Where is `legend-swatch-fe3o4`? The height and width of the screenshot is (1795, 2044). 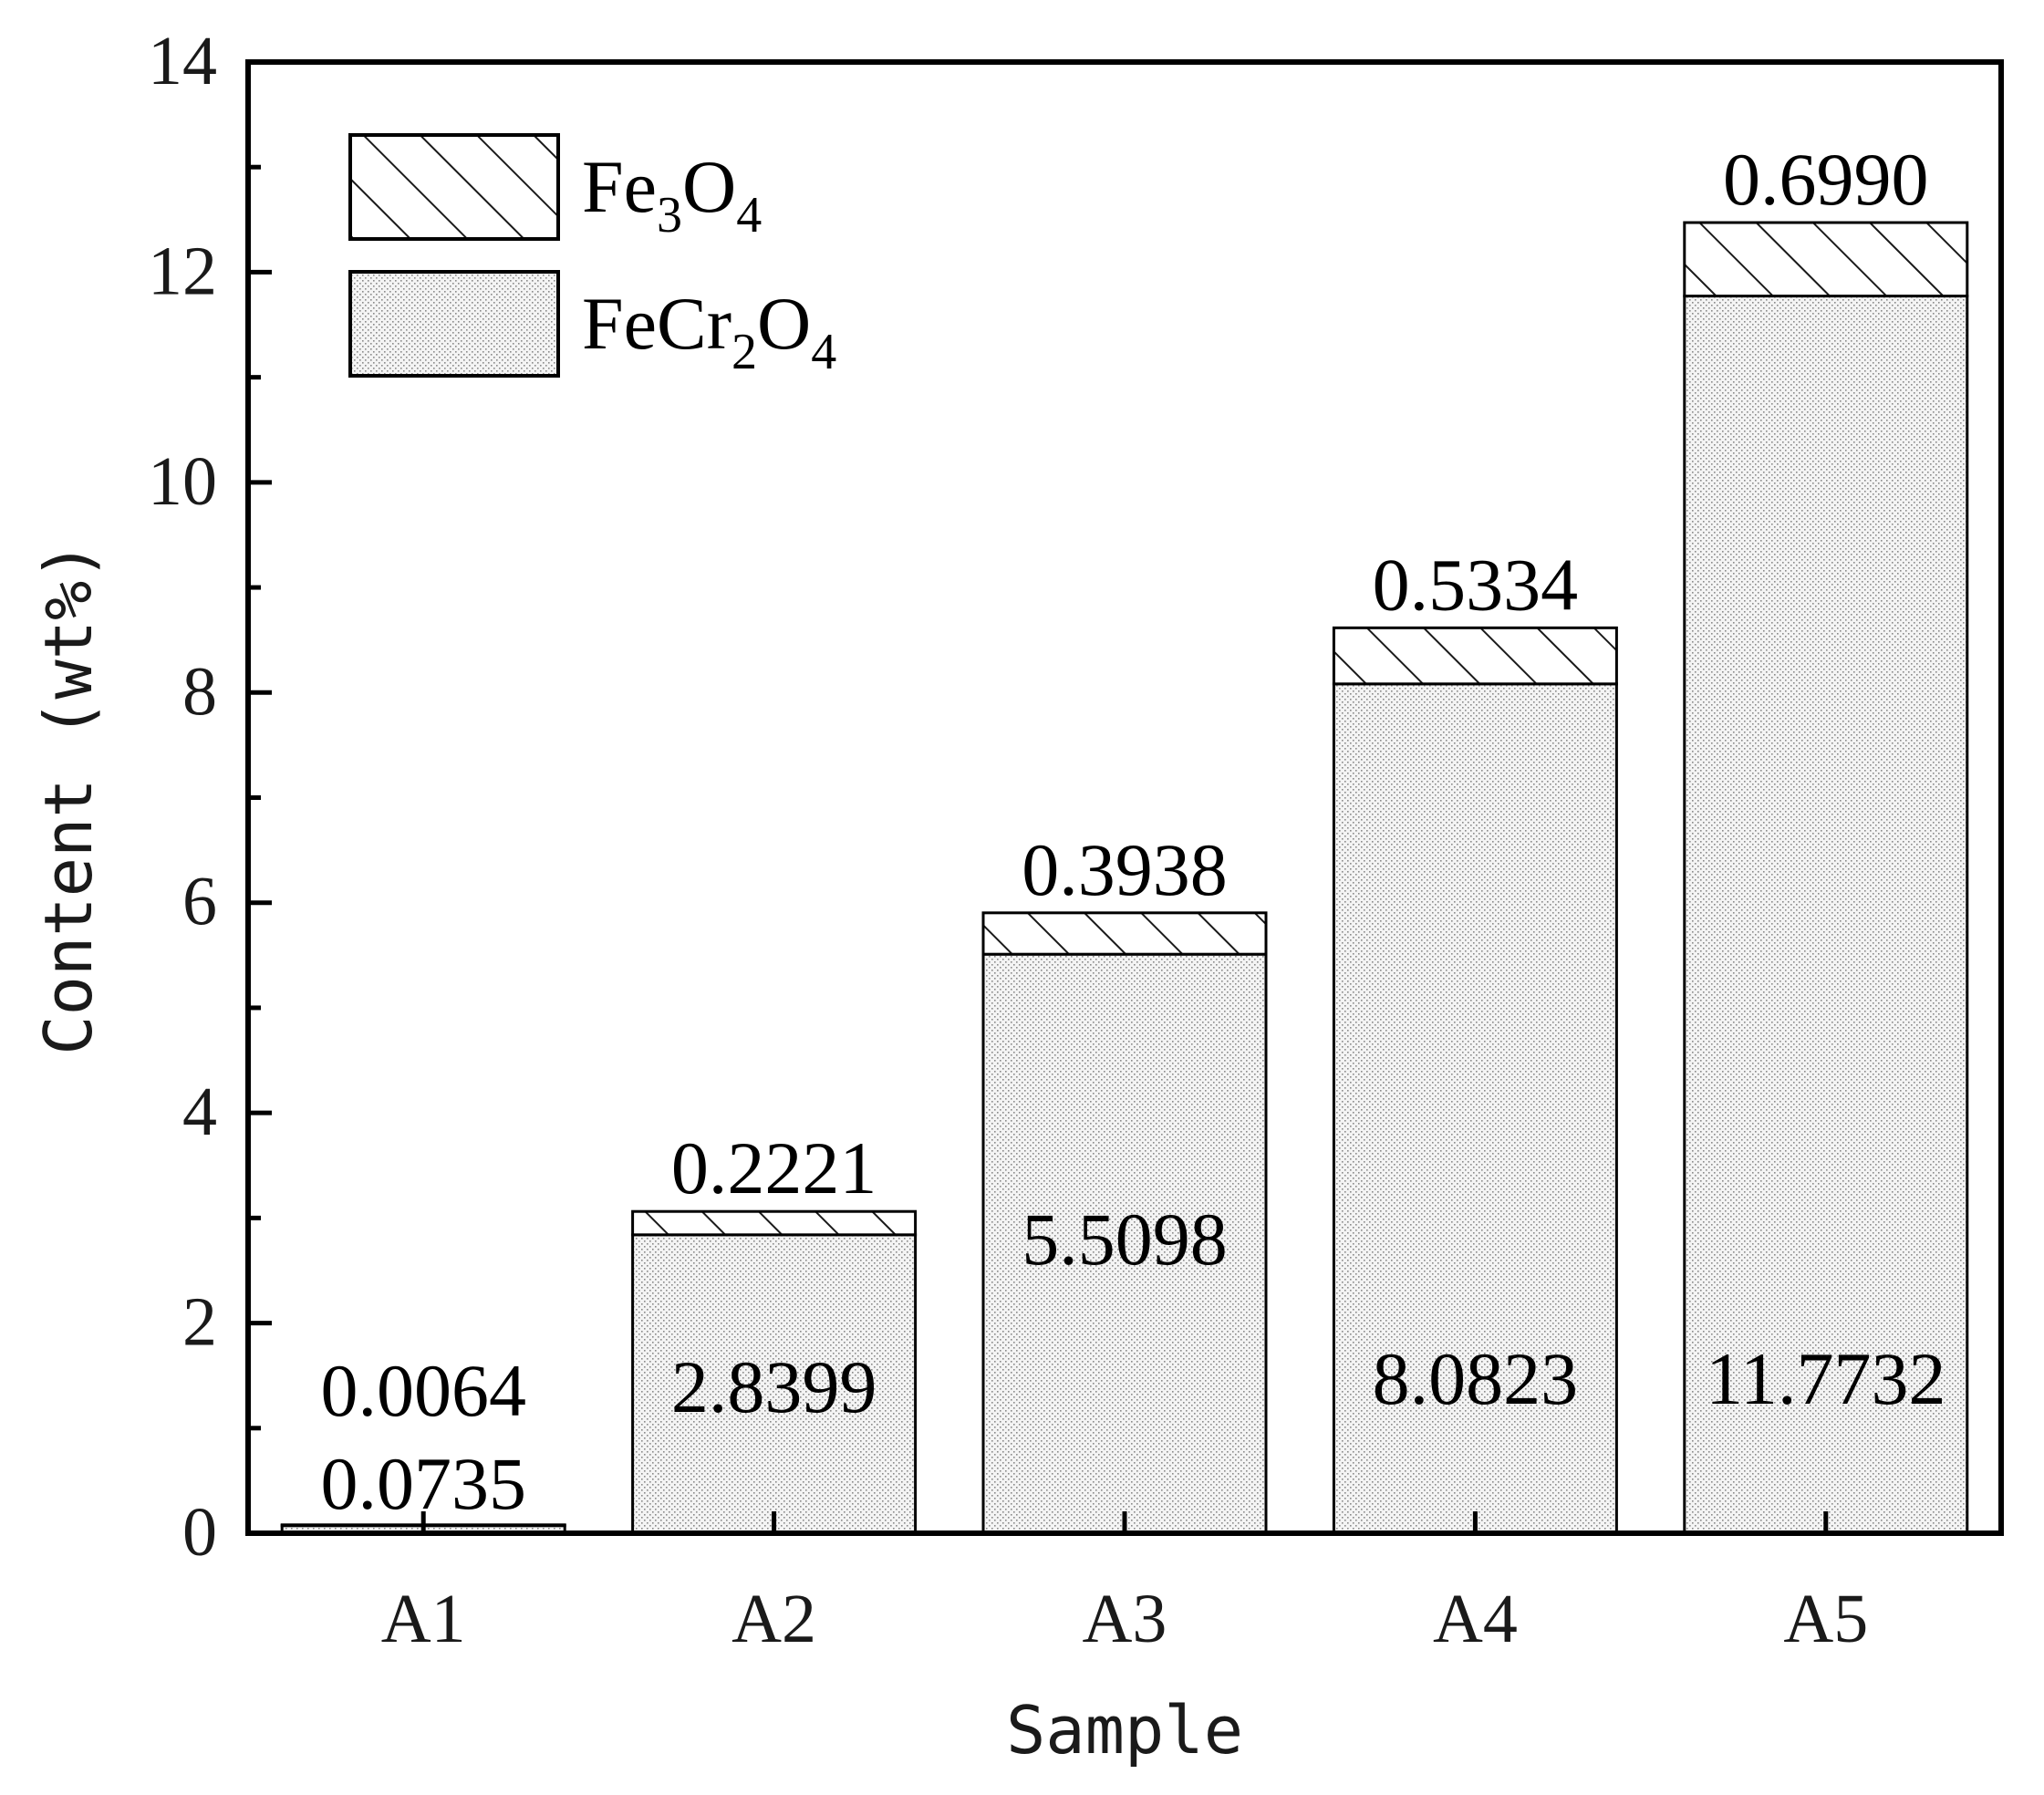
legend-swatch-fe3o4 is located at coordinates (454, 187).